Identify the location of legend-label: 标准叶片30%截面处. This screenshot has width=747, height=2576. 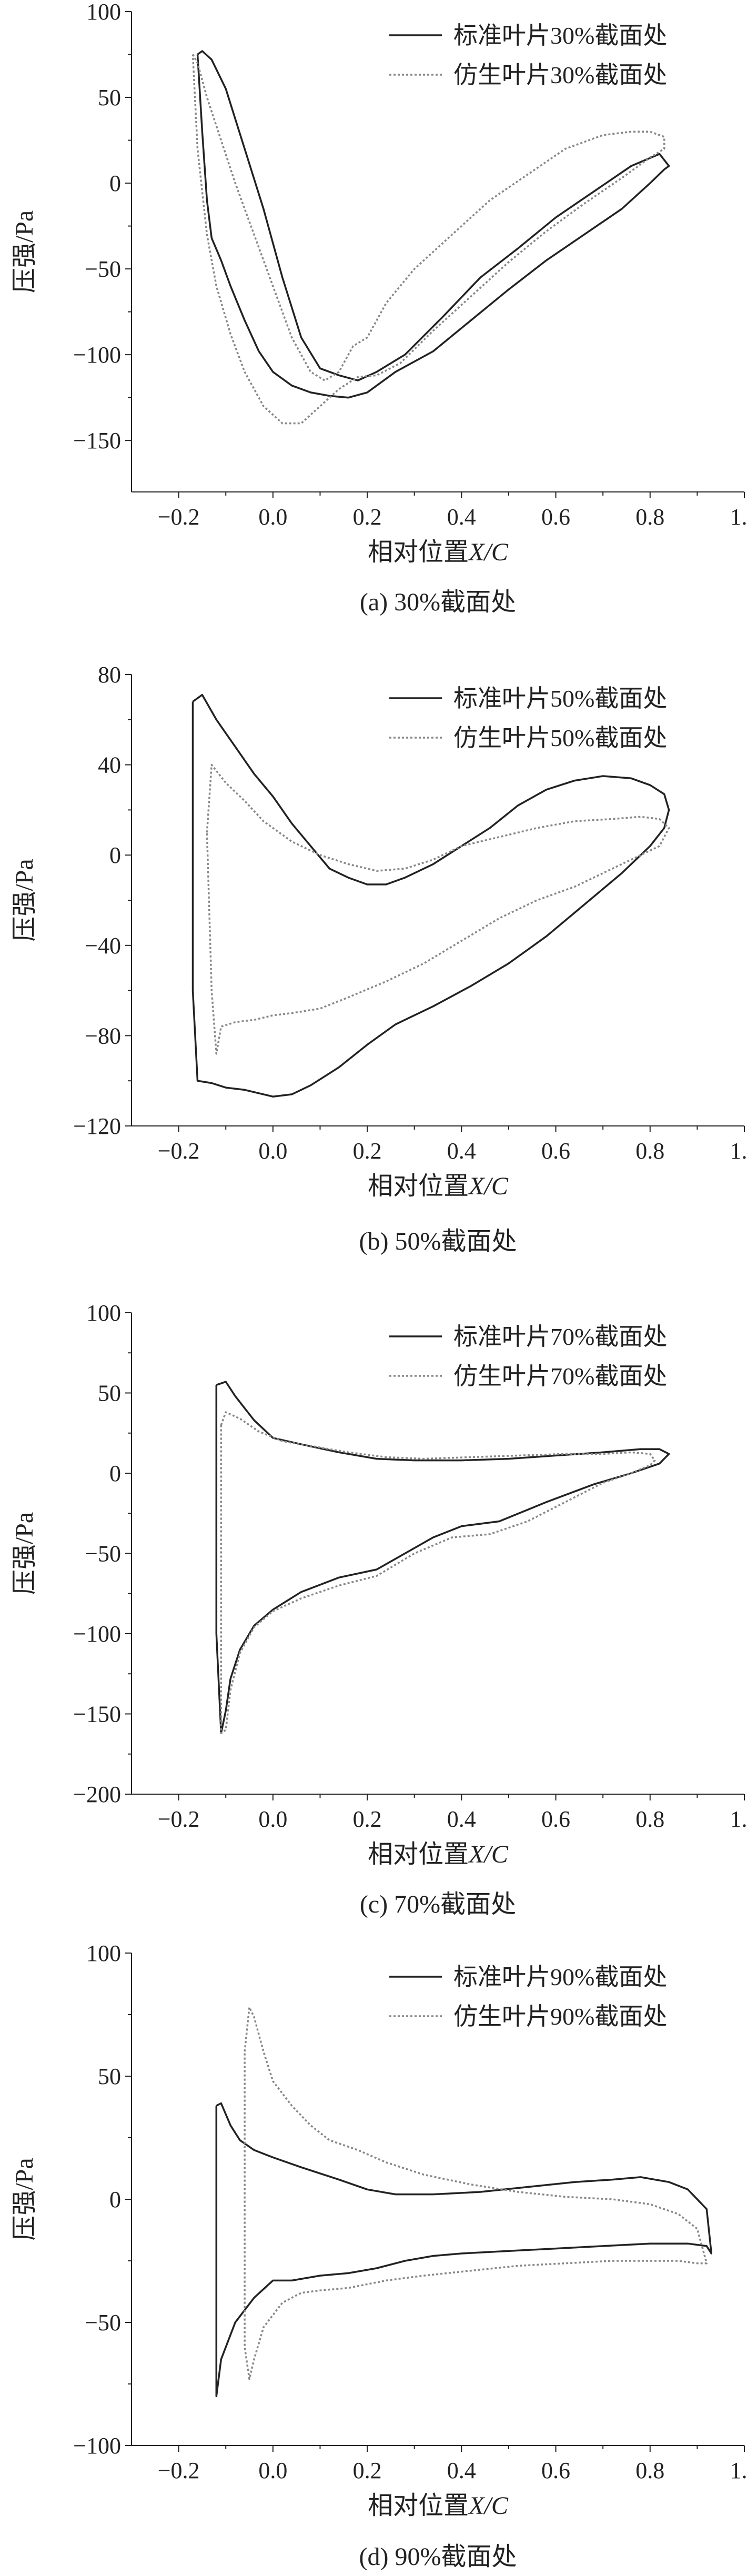
(560, 35).